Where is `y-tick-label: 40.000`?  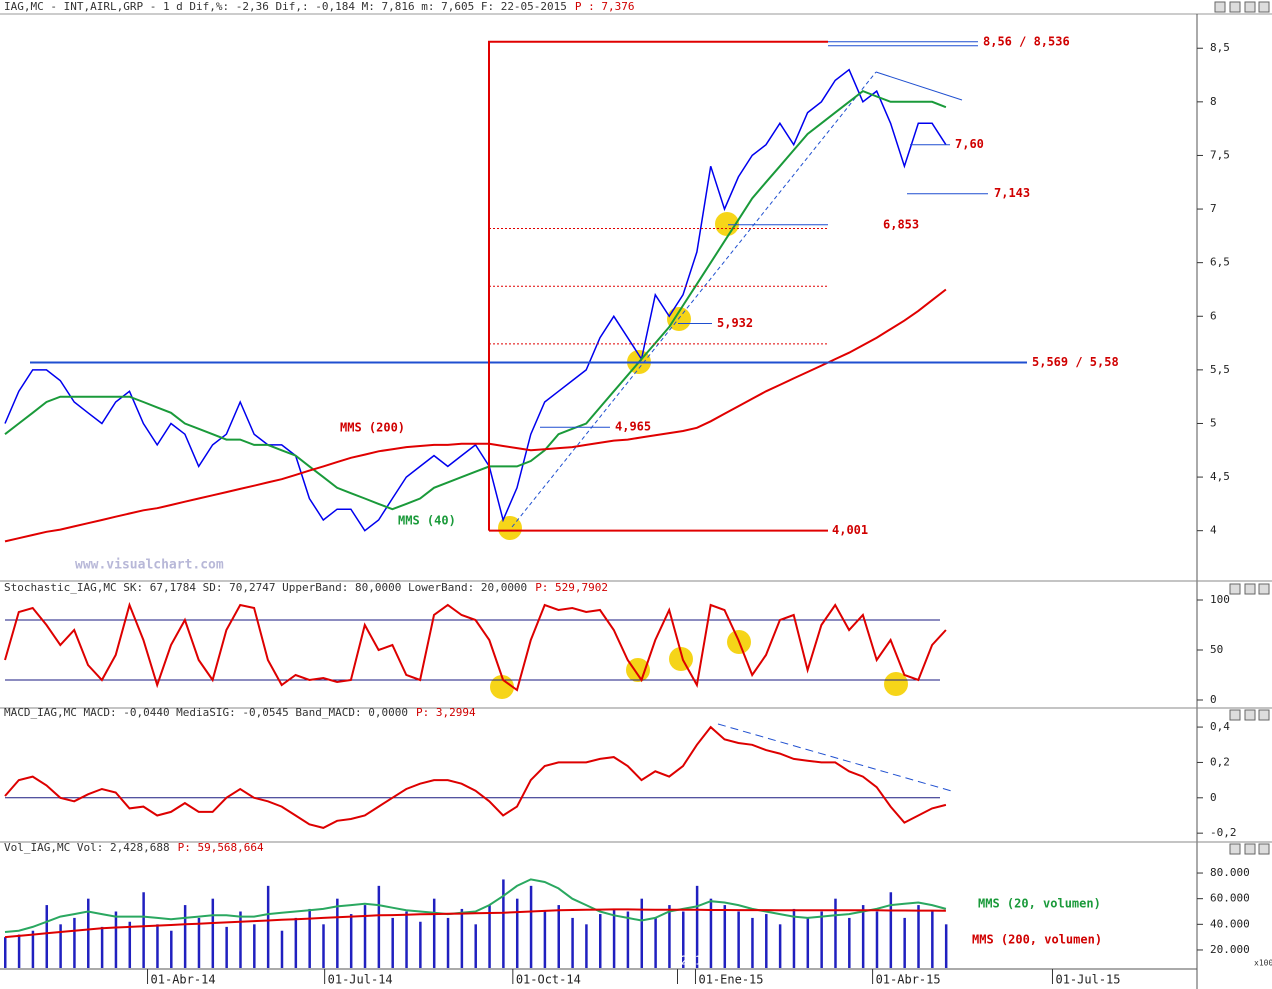 y-tick-label: 40.000 is located at coordinates (1230, 923).